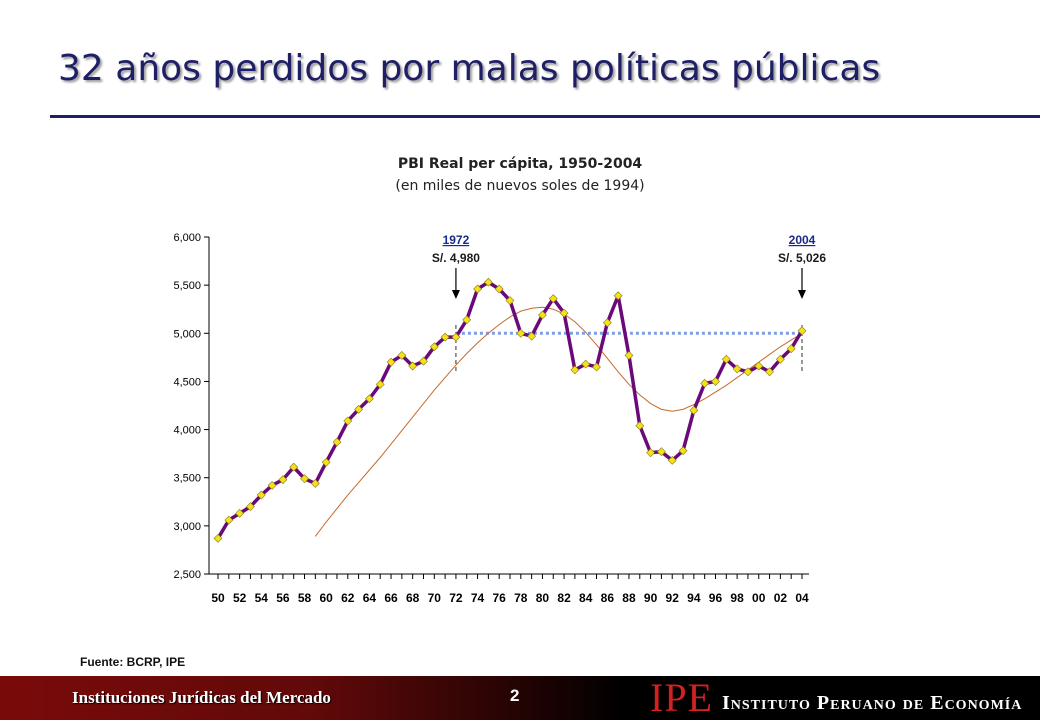 This screenshot has height=721, width=1040. I want to click on x-tick-label: 66, so click(391, 598).